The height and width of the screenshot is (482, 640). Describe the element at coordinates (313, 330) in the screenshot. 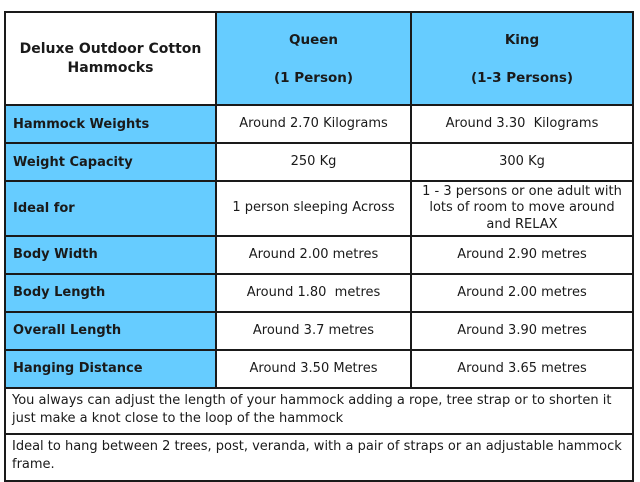

I see `queen-value: Around 3.7 metres` at that location.